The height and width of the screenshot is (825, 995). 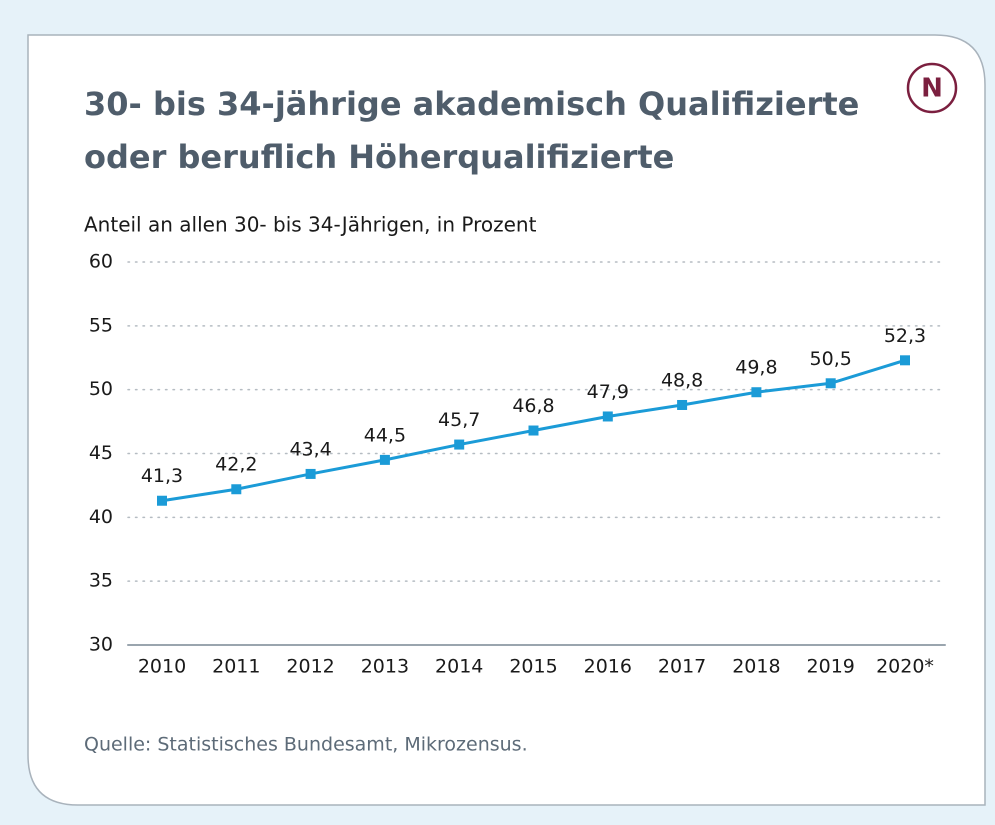 I want to click on x-tick-label: 2010, so click(x=162, y=667).